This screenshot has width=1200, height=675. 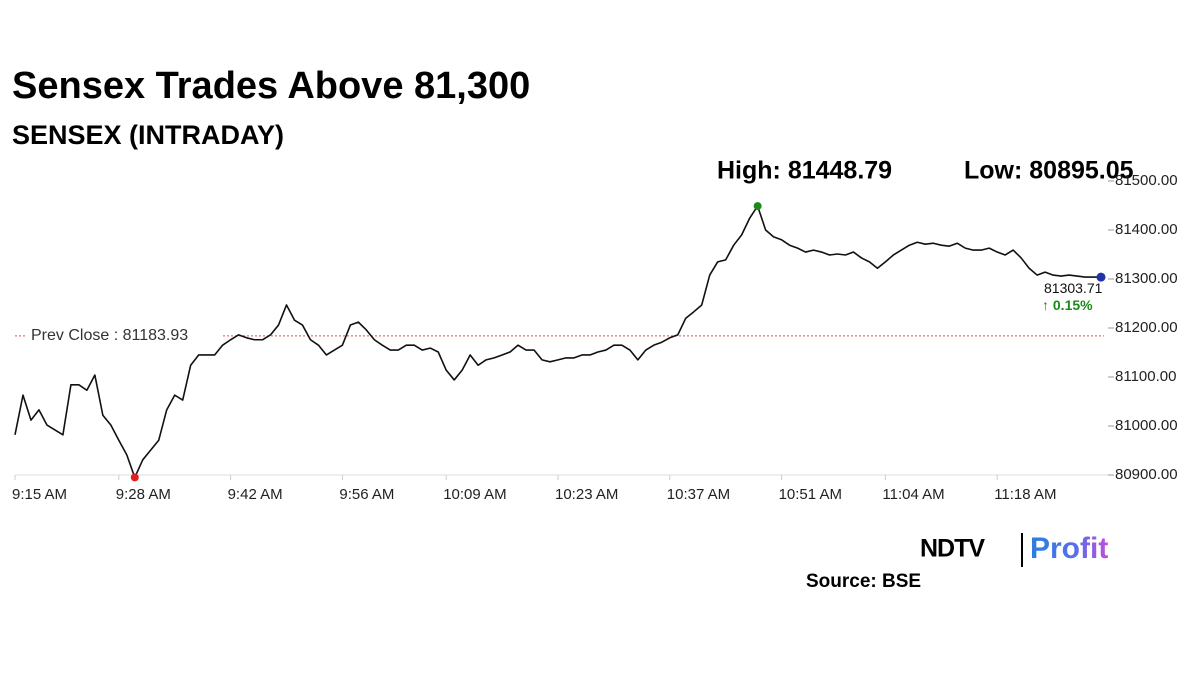 I want to click on last-marker, so click(x=1101, y=277).